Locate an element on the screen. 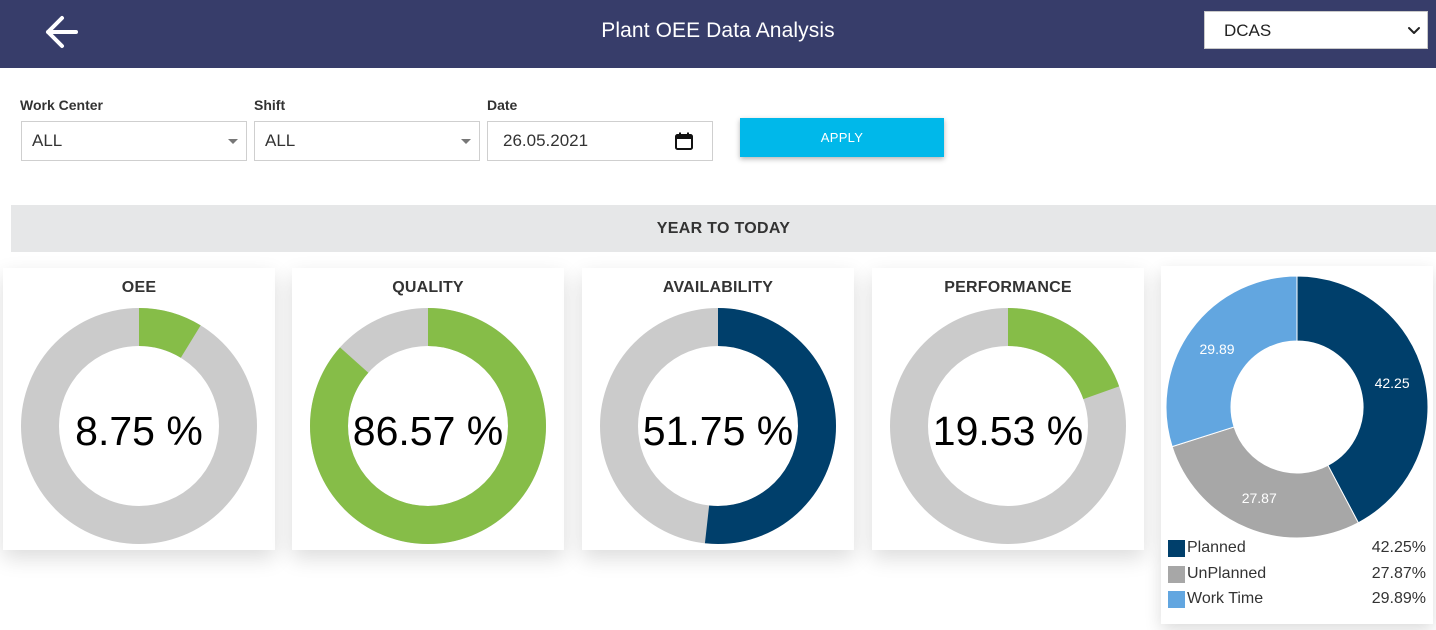 The width and height of the screenshot is (1436, 630). pie-slice-work-time is located at coordinates (1231, 361).